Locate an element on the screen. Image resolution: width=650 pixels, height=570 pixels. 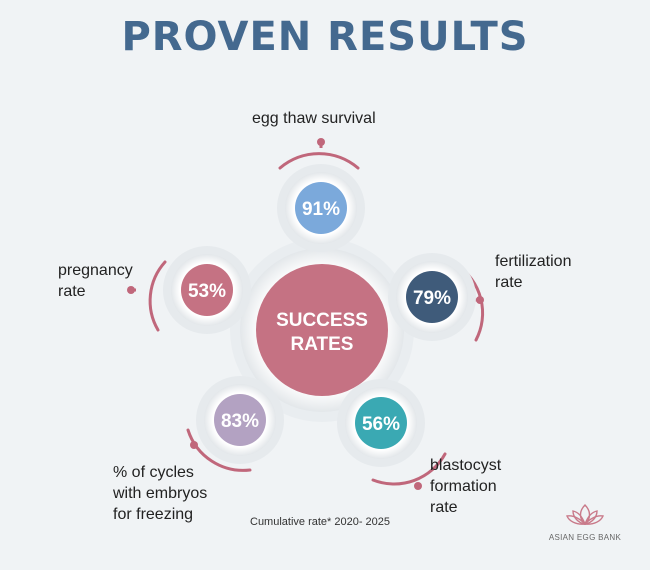
metric-value-blastocyst: 56% is located at coordinates (381, 424).